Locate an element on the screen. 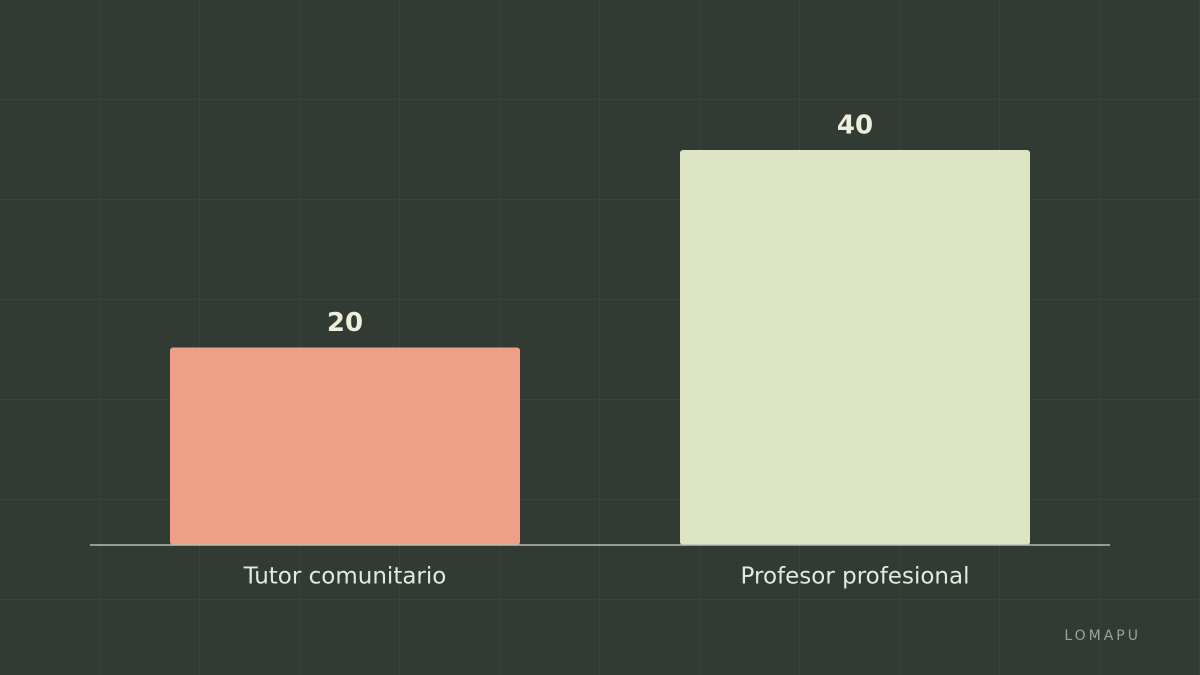  x-tick-label: Profesor profesional is located at coordinates (855, 577).